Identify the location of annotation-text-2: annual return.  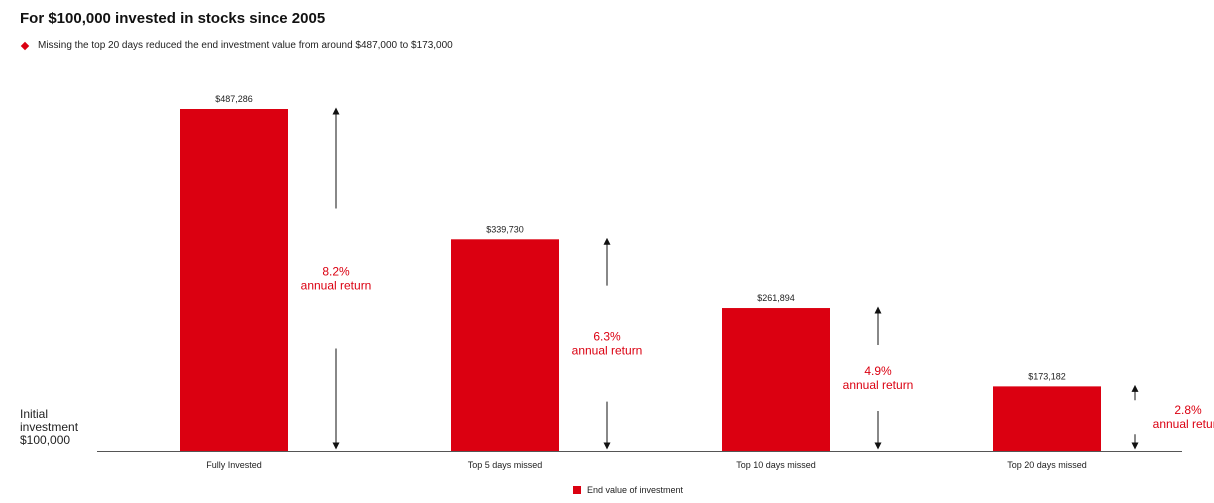
(607, 351).